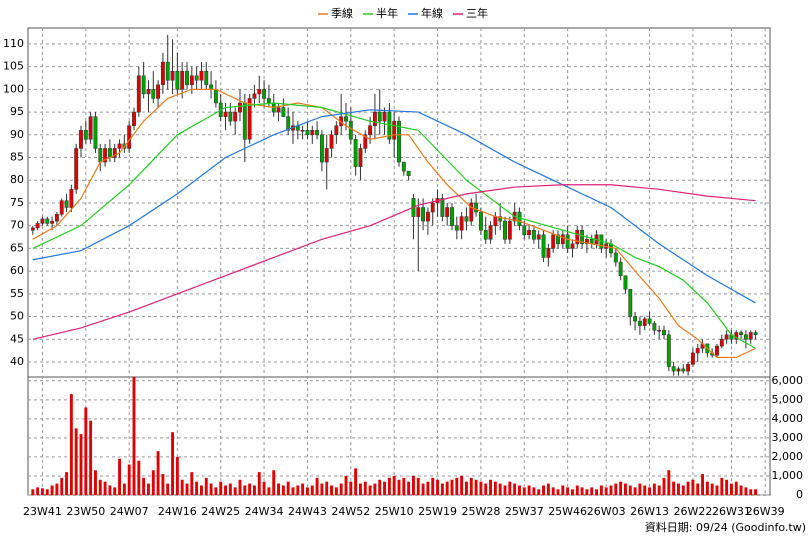 This screenshot has width=808, height=544. Describe the element at coordinates (437, 511) in the screenshot. I see `x-tick-label: 25W19` at that location.